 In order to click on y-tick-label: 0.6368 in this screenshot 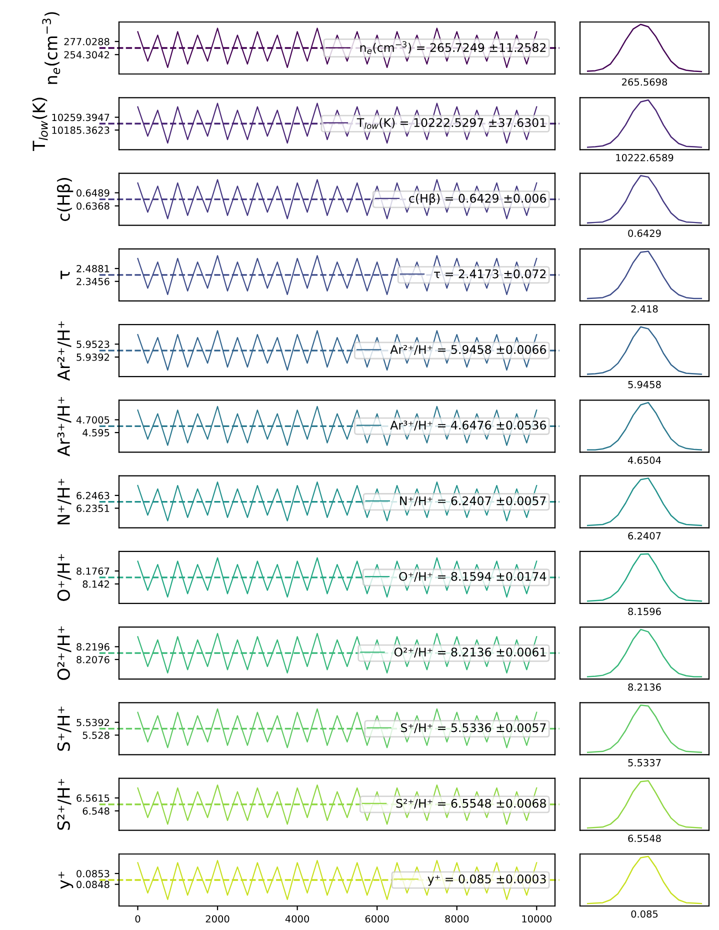, I will do `click(93, 206)`.